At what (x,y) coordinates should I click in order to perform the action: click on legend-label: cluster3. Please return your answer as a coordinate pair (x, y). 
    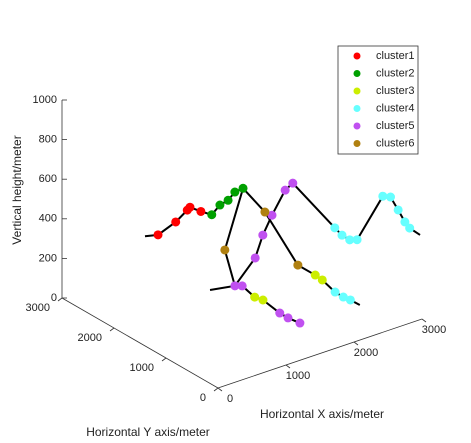
    Looking at the image, I should click on (395, 91).